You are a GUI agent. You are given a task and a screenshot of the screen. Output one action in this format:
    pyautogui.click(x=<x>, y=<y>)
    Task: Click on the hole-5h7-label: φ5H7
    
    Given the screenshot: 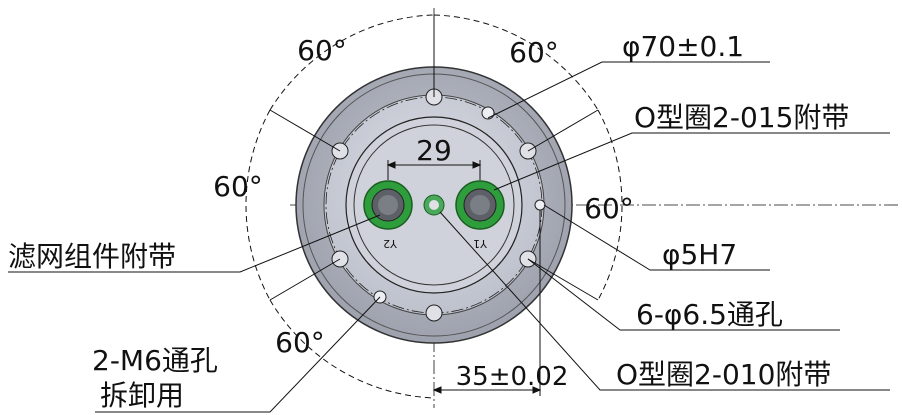 What is the action you would take?
    pyautogui.click(x=699, y=254)
    